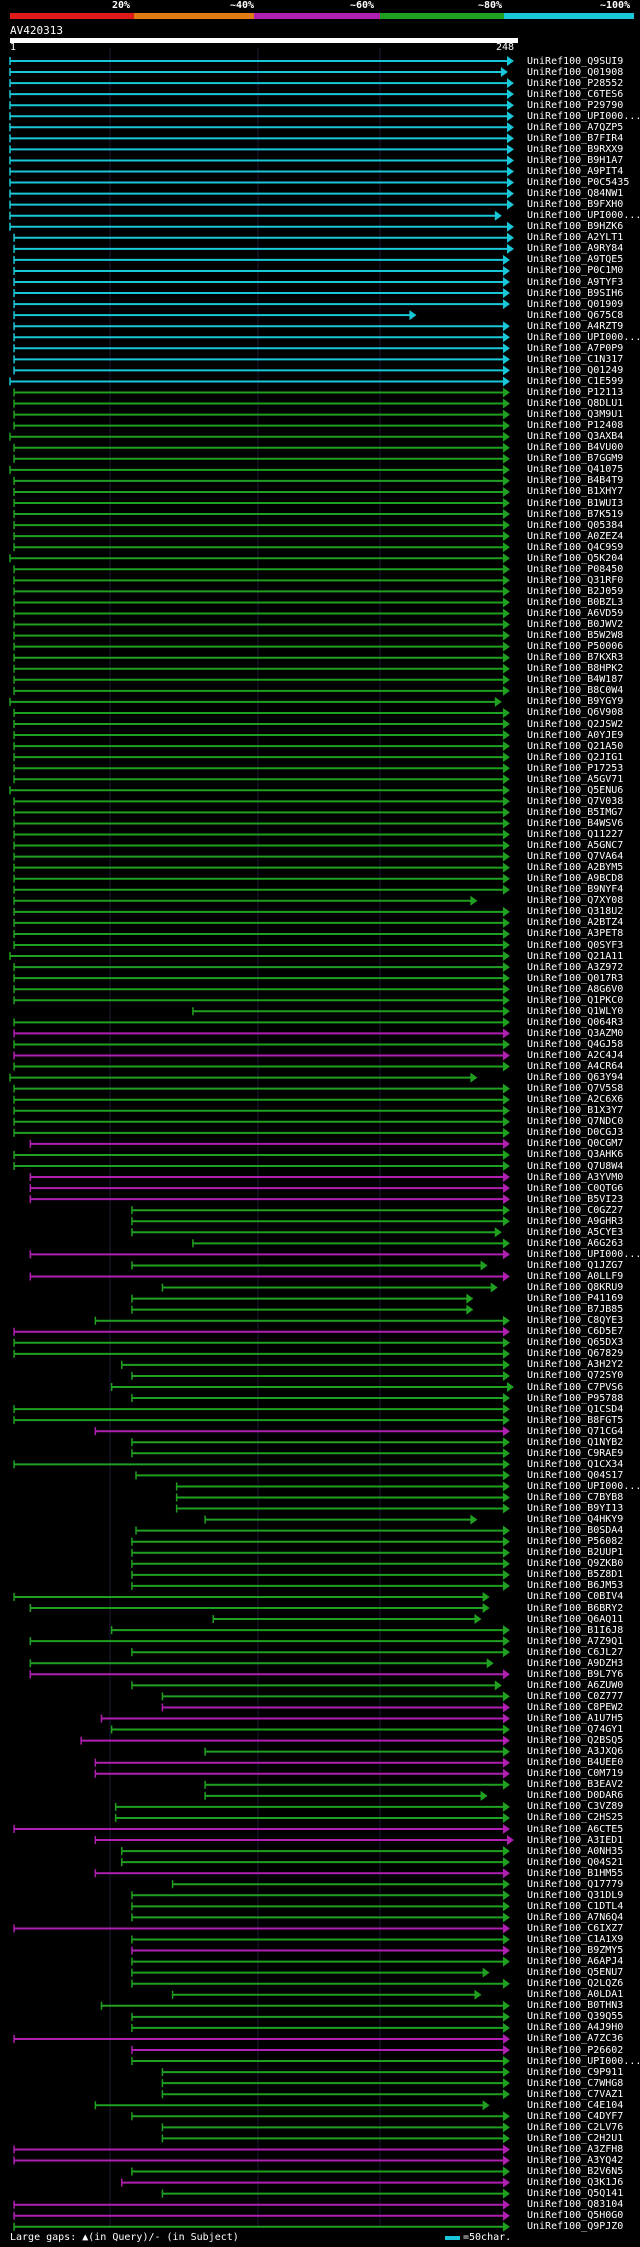 Image resolution: width=640 pixels, height=2247 pixels. What do you see at coordinates (575, 1873) in the screenshot?
I see `hit-label: UniRef100_B1HM55` at bounding box center [575, 1873].